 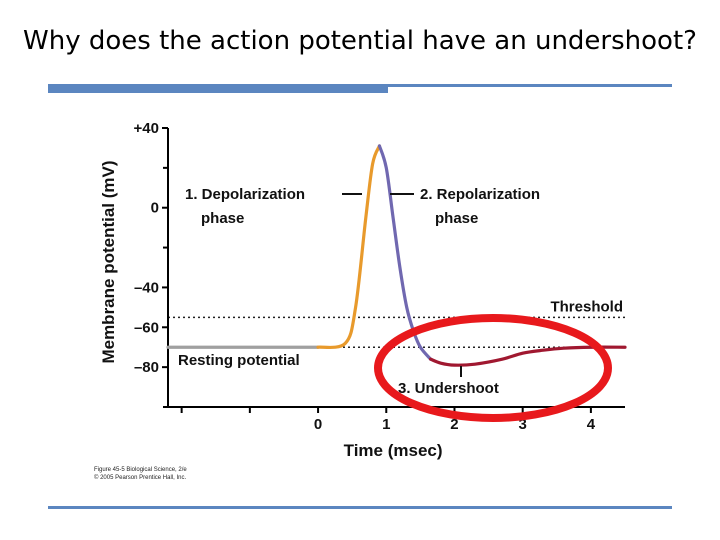 What do you see at coordinates (222, 218) in the screenshot?
I see `annotation-depolarization-phase: phase` at bounding box center [222, 218].